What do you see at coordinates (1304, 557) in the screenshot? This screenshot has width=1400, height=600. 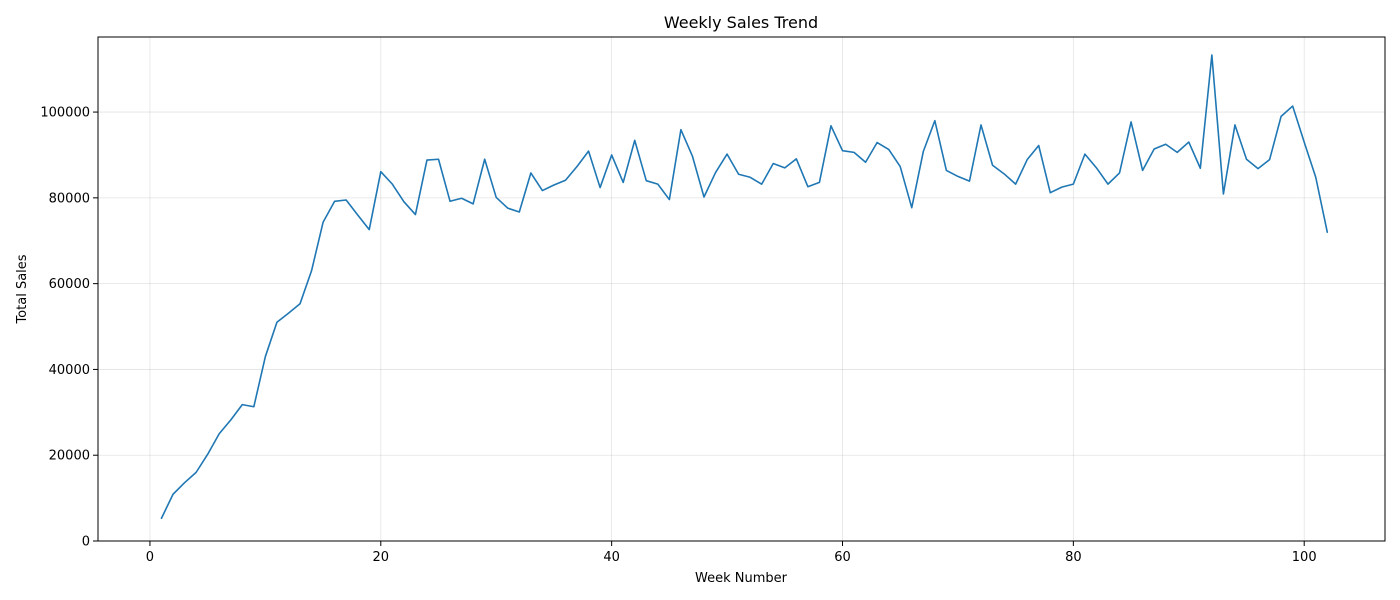 I see `x-tick-label: 100` at bounding box center [1304, 557].